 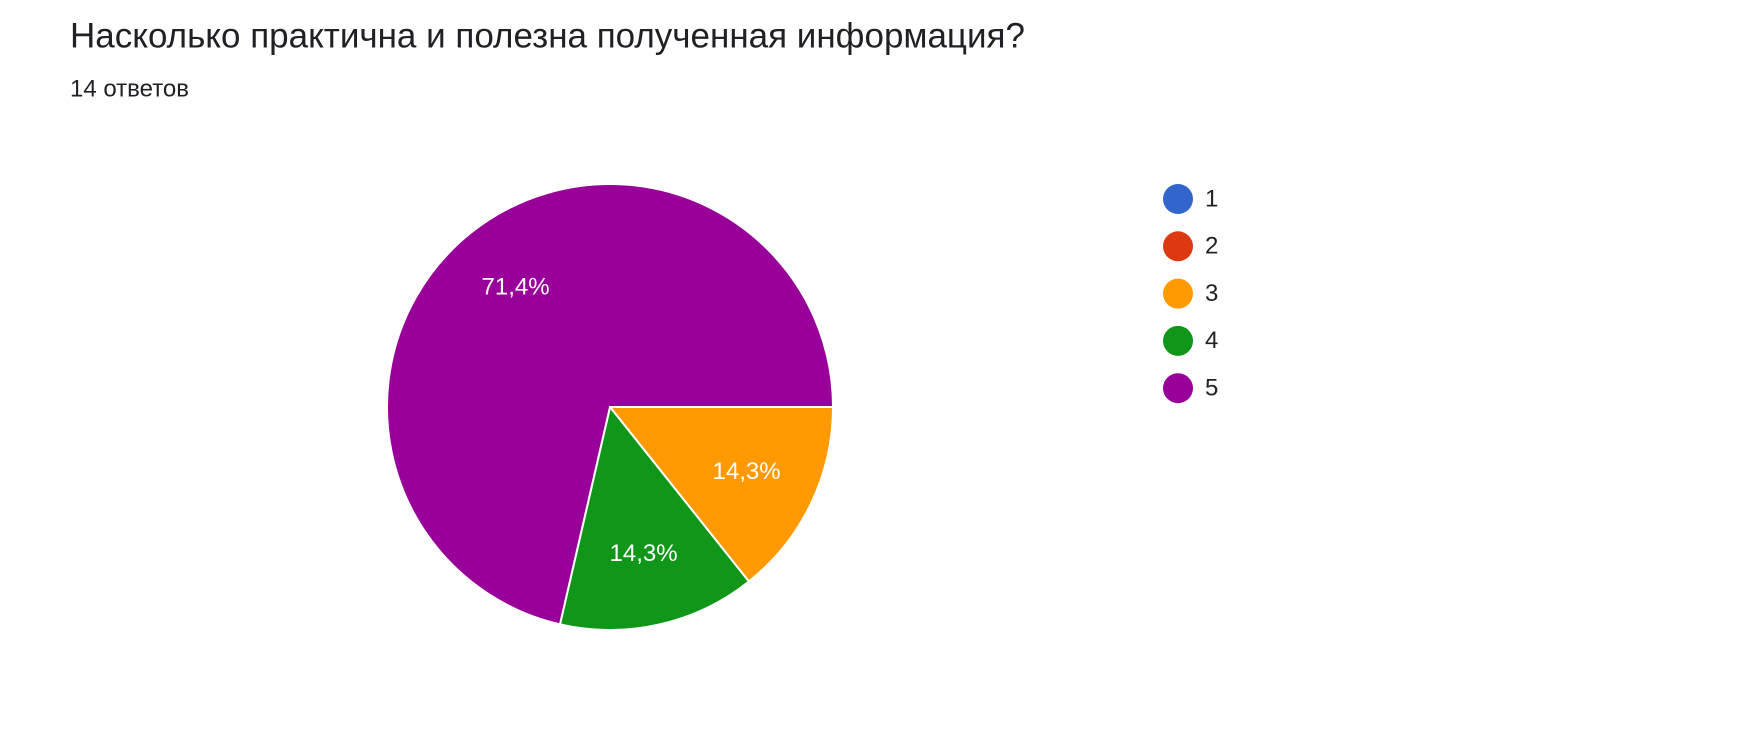 I want to click on legend-label: 5, so click(x=1211, y=388).